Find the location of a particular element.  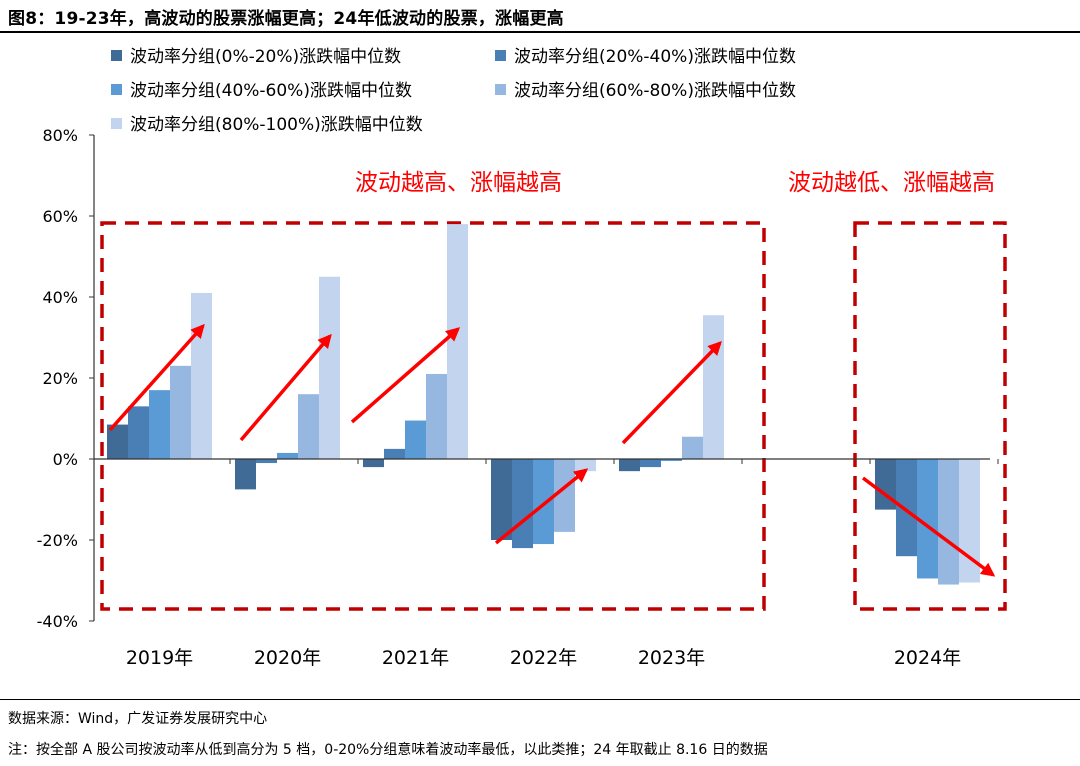

source-note: 数据来源：Wind，广发证券发展研究中心 is located at coordinates (138, 719).